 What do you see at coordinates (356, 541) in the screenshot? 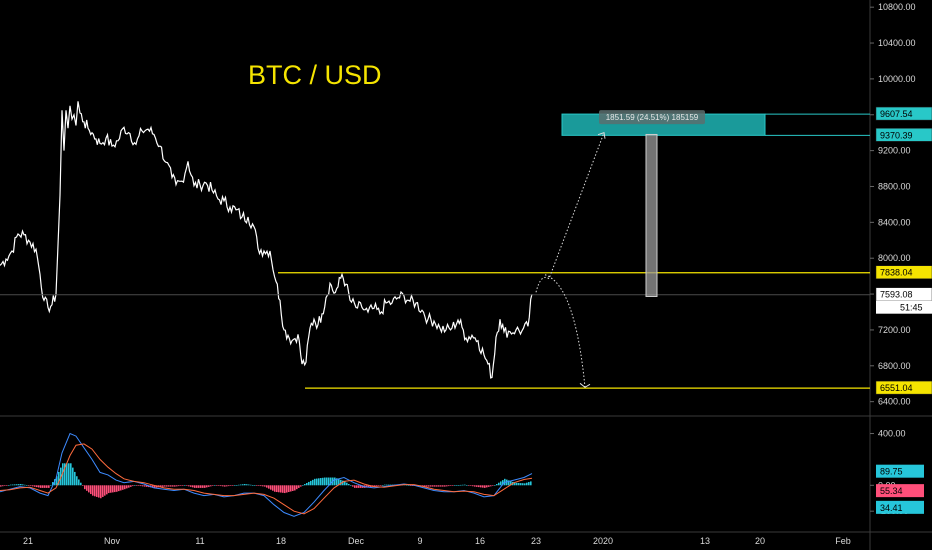
I see `time-tick-label: Dec` at bounding box center [356, 541].